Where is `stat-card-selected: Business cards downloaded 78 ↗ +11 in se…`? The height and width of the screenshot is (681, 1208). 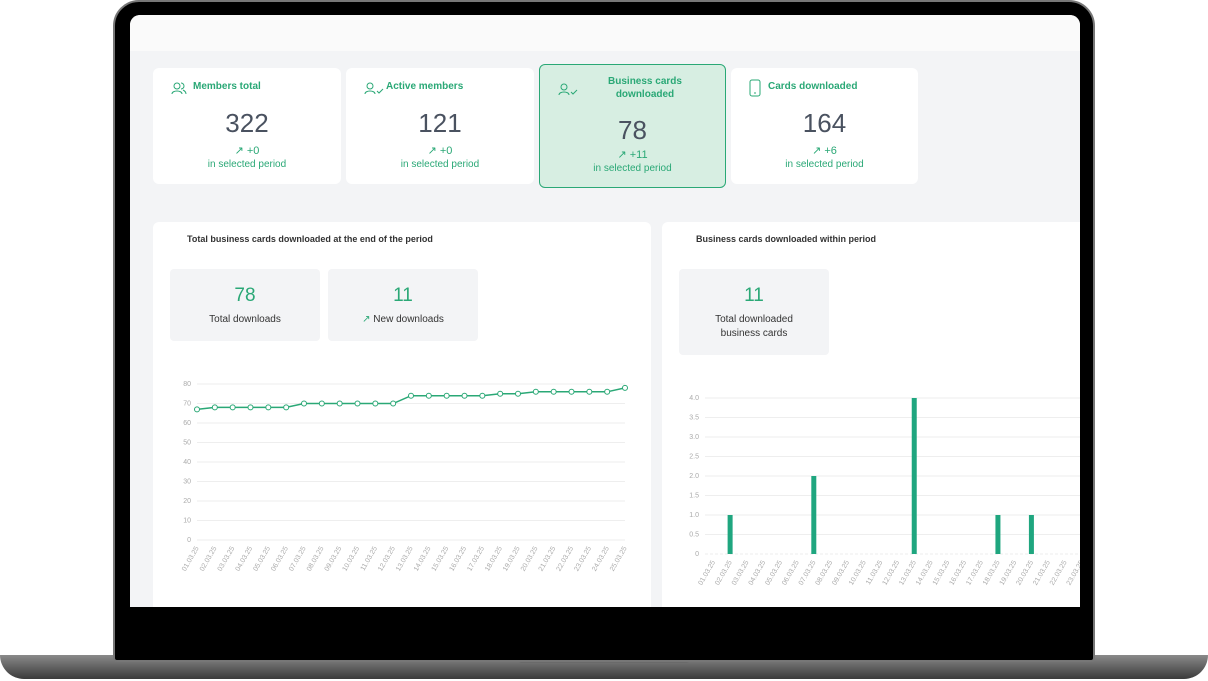 stat-card-selected: Business cards downloaded 78 ↗ +11 in se… is located at coordinates (632, 126).